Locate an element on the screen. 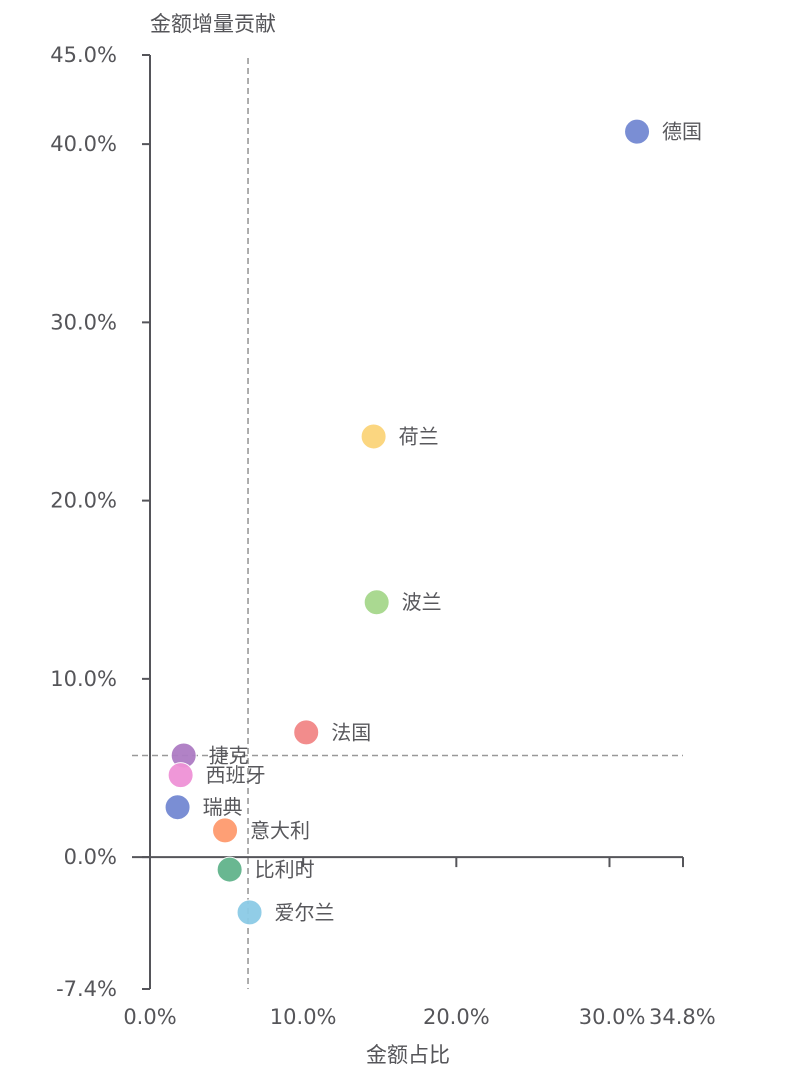 This screenshot has height=1084, width=804. data-point: 意大利 is located at coordinates (261, 830).